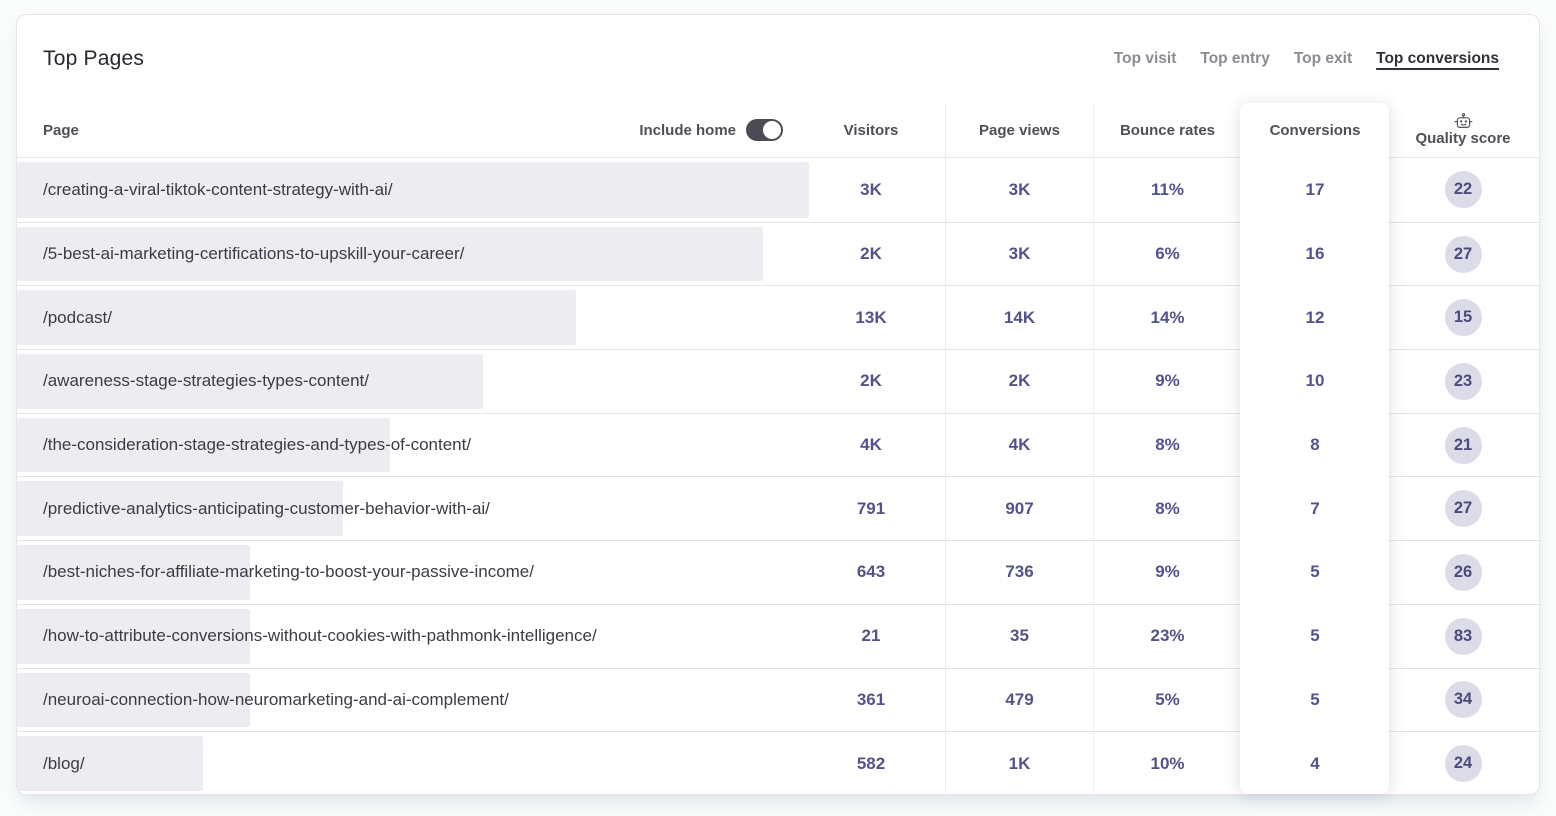 The width and height of the screenshot is (1556, 816). Describe the element at coordinates (1323, 58) in the screenshot. I see `tab-top-exit: Top exit` at that location.